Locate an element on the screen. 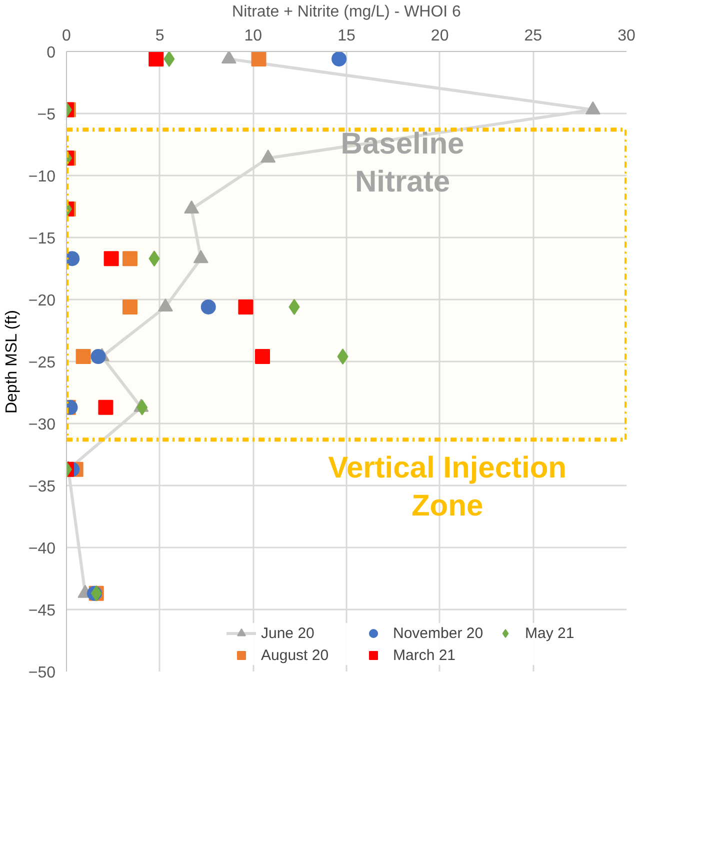  x-tick-label: 10 is located at coordinates (253, 36).